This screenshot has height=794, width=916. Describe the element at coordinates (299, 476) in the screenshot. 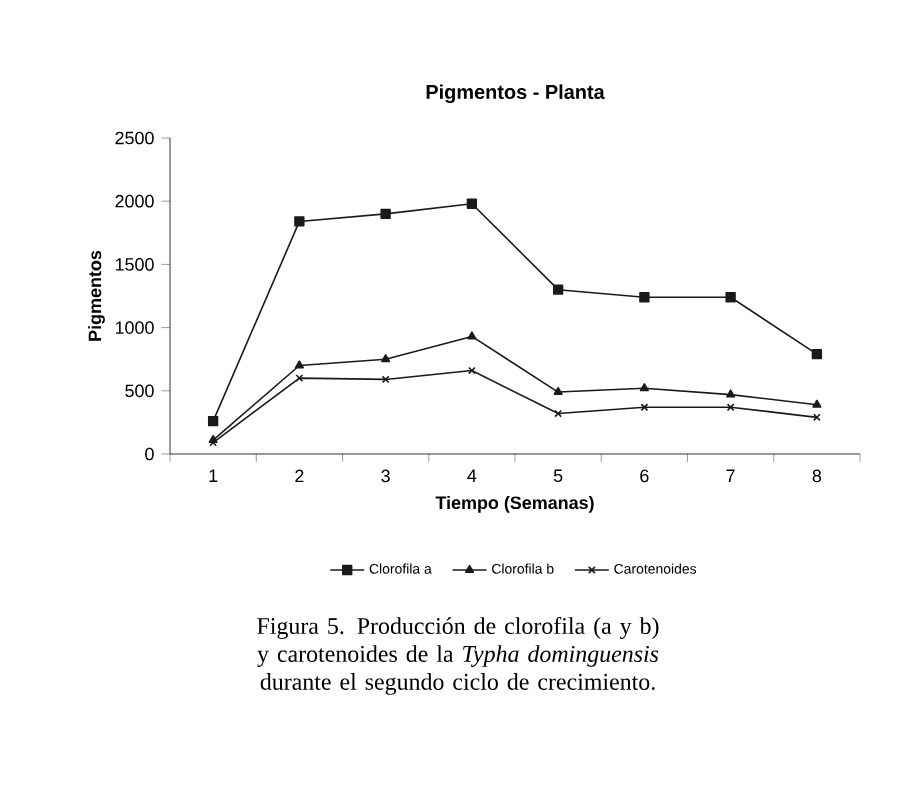

I see `x-tick-label: 2` at that location.